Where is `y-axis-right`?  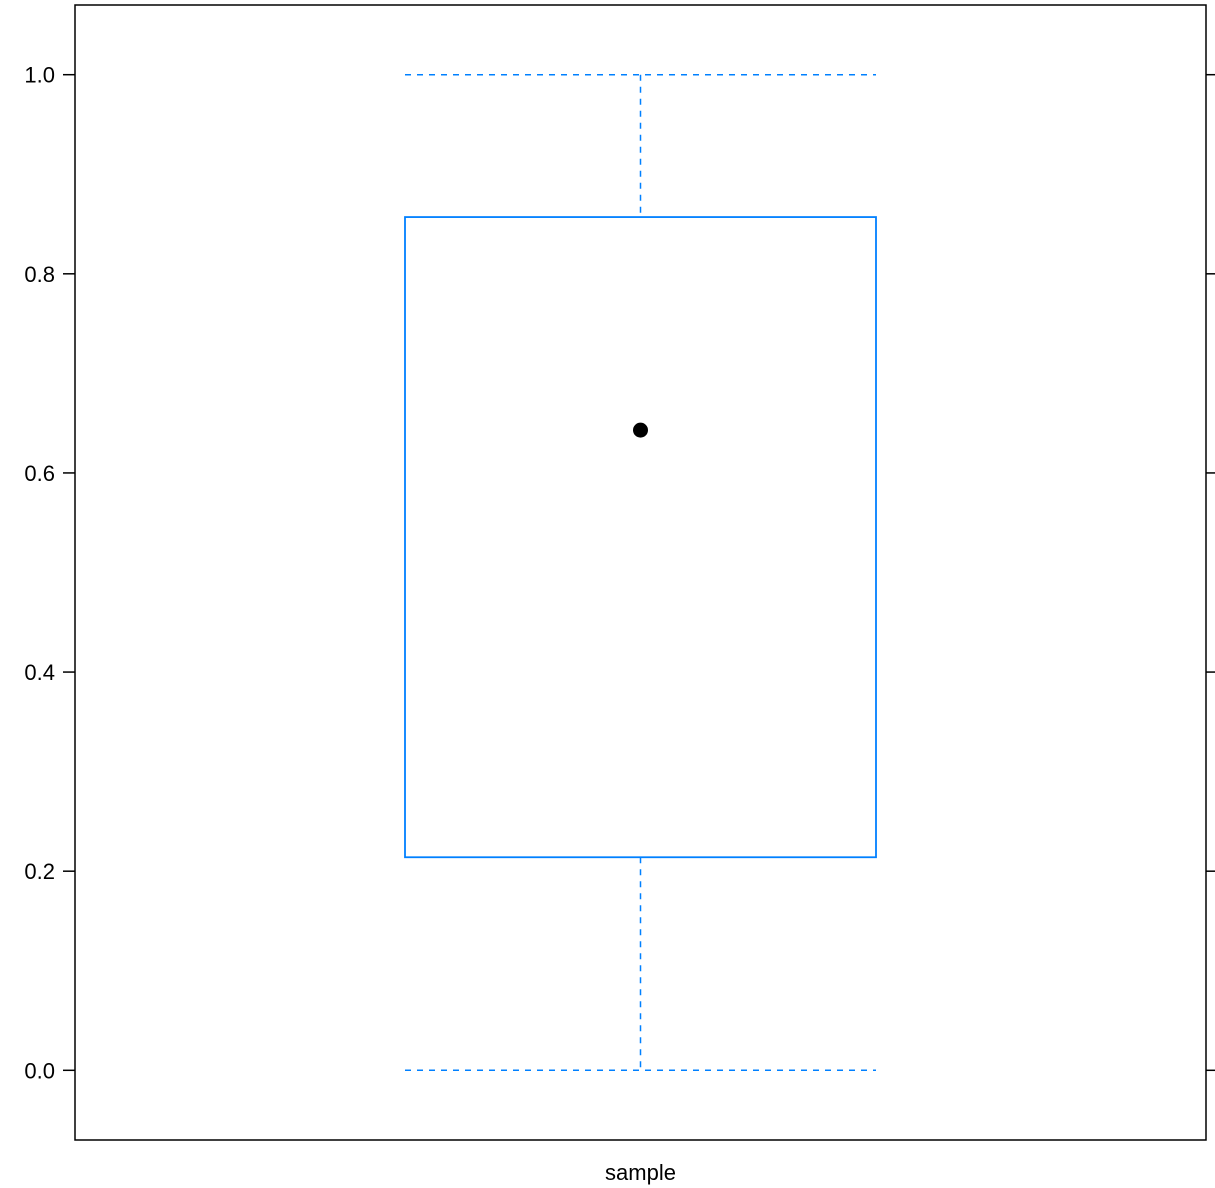 y-axis-right is located at coordinates (1210, 572).